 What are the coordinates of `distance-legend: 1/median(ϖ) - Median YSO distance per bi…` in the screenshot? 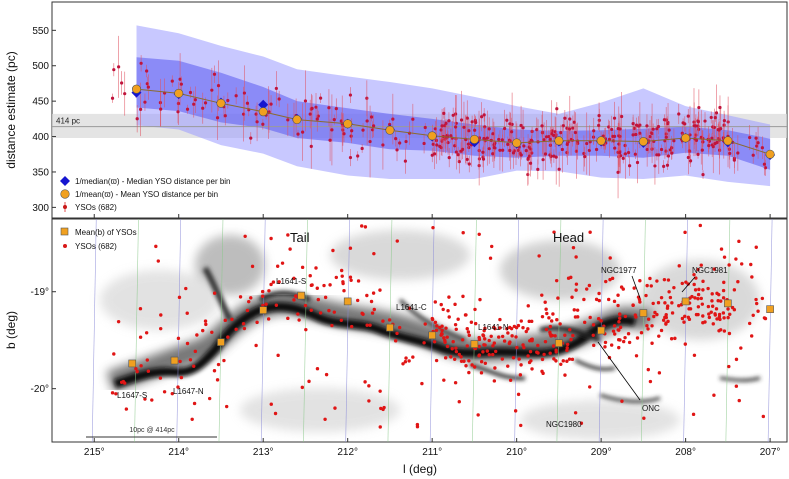 It's located at (145, 194).